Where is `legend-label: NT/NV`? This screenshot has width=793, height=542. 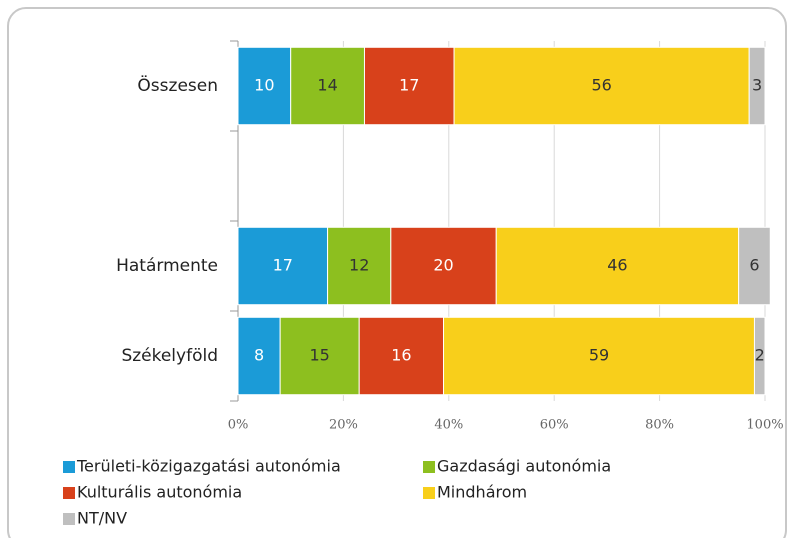 legend-label: NT/NV is located at coordinates (102, 518).